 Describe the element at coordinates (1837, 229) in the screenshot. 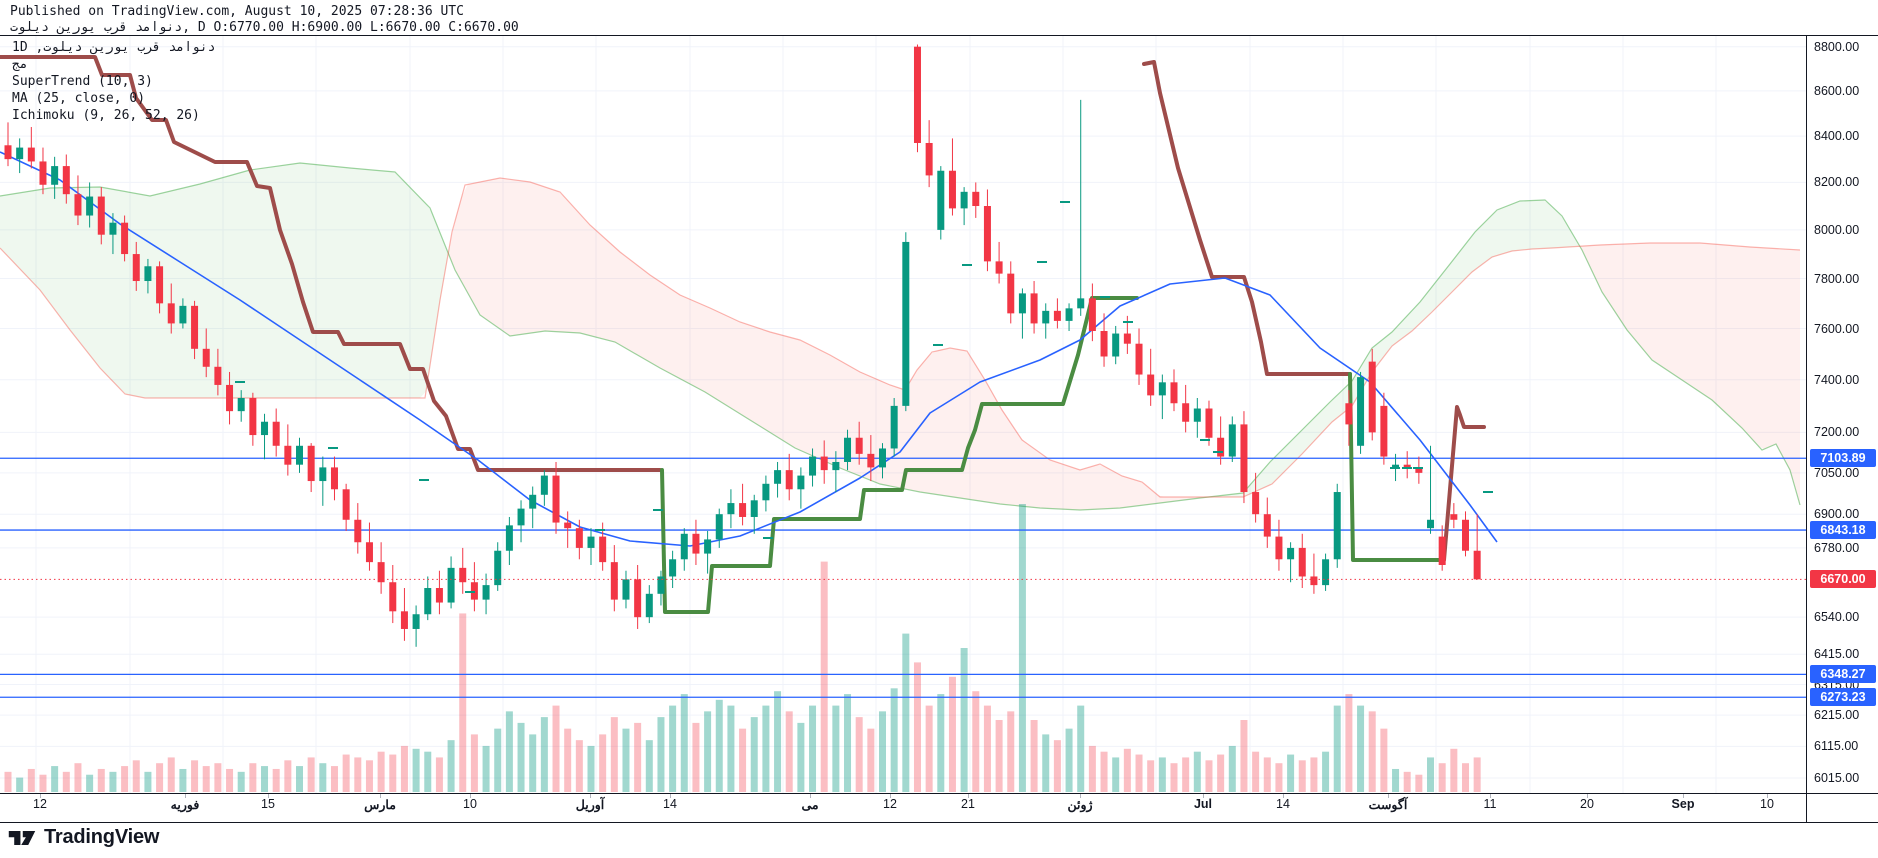

I see `price-axis-label: 8000.00` at that location.